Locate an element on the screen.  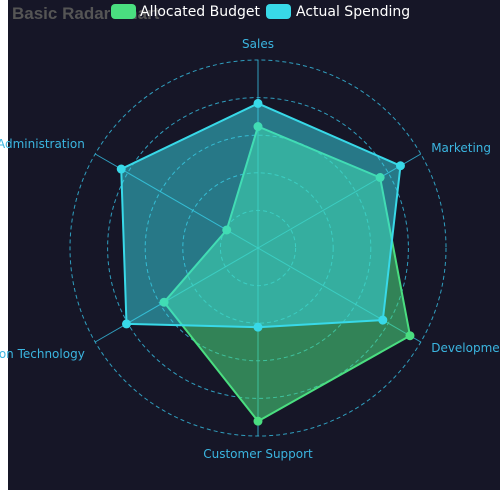
axis-label: Customer Support is located at coordinates (258, 454).